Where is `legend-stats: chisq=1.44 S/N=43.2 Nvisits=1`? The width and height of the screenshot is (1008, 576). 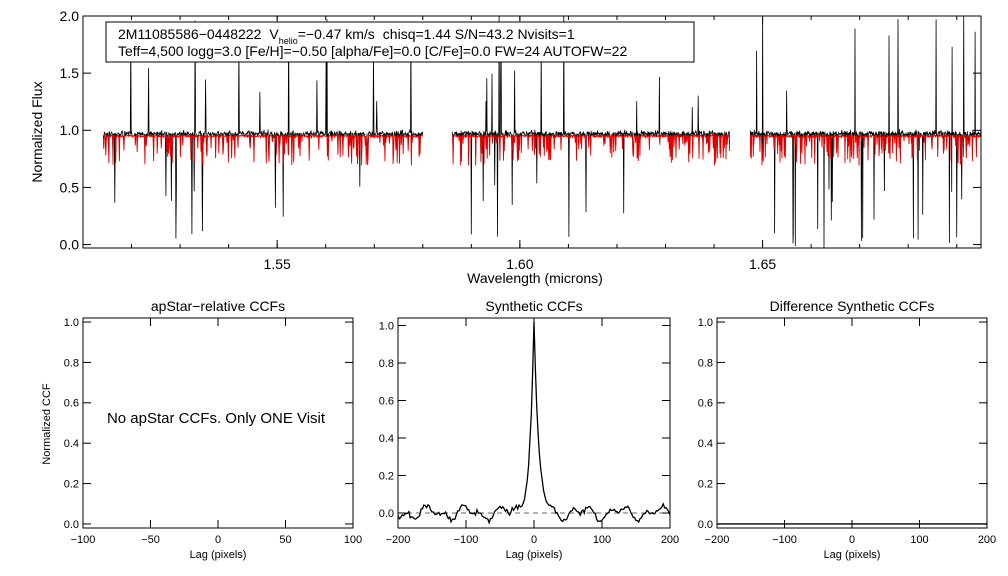 legend-stats: chisq=1.44 S/N=43.2 Nvisits=1 is located at coordinates (479, 34).